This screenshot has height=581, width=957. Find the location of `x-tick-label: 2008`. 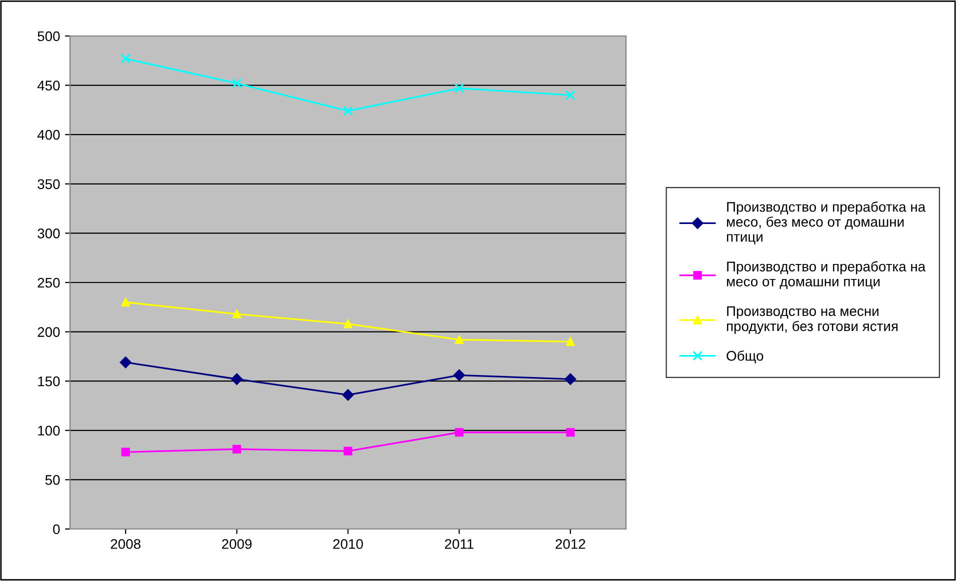

x-tick-label: 2008 is located at coordinates (125, 544).